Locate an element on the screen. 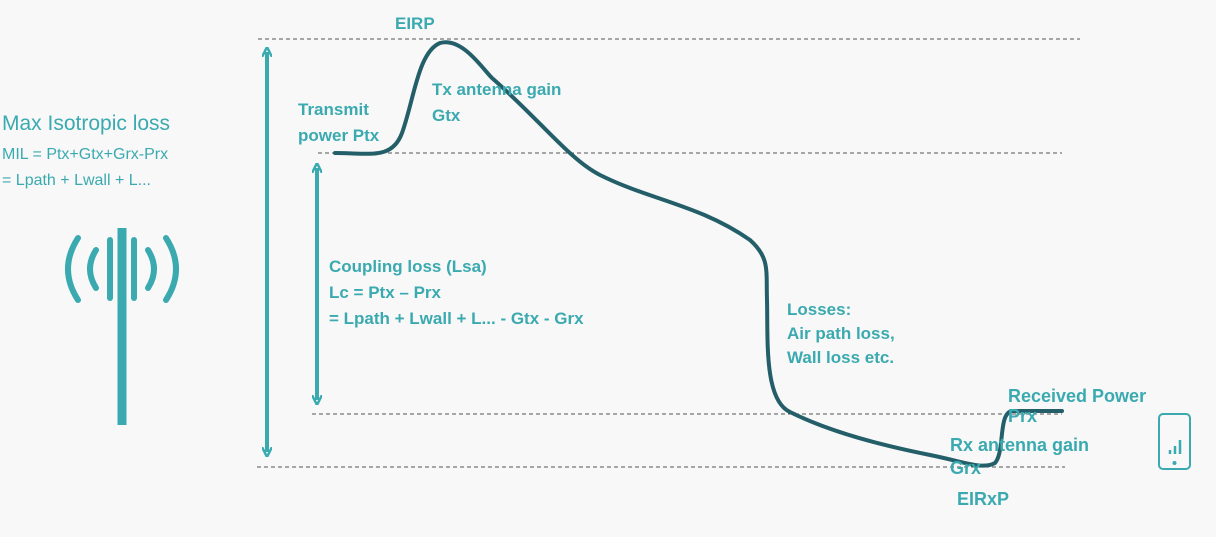 Image resolution: width=1216 pixels, height=537 pixels. transmit-power-label: Transmit is located at coordinates (333, 109).